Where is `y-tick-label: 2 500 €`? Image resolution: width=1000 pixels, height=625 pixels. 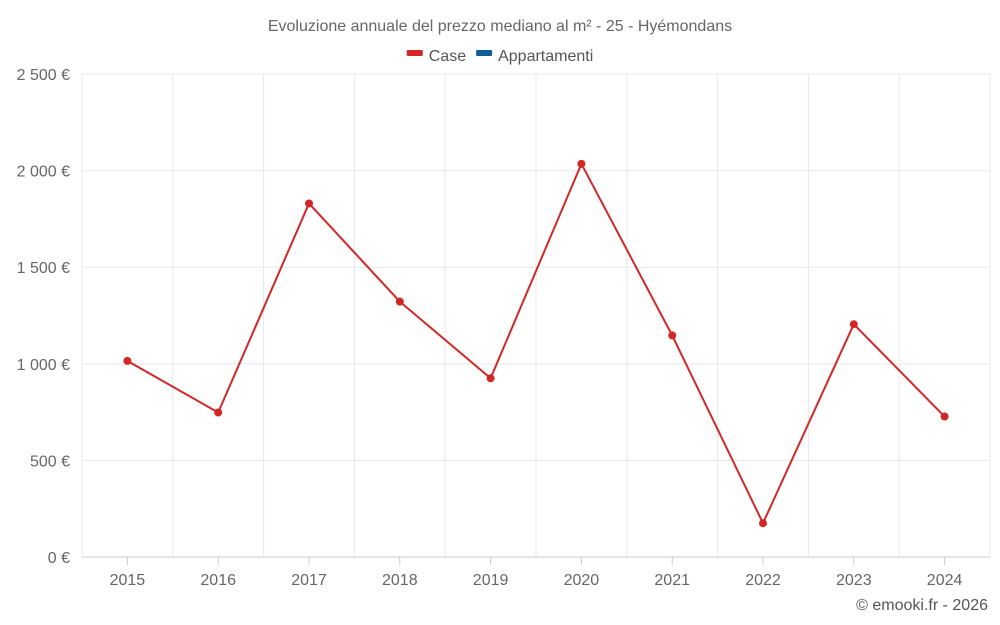 y-tick-label: 2 500 € is located at coordinates (43, 75).